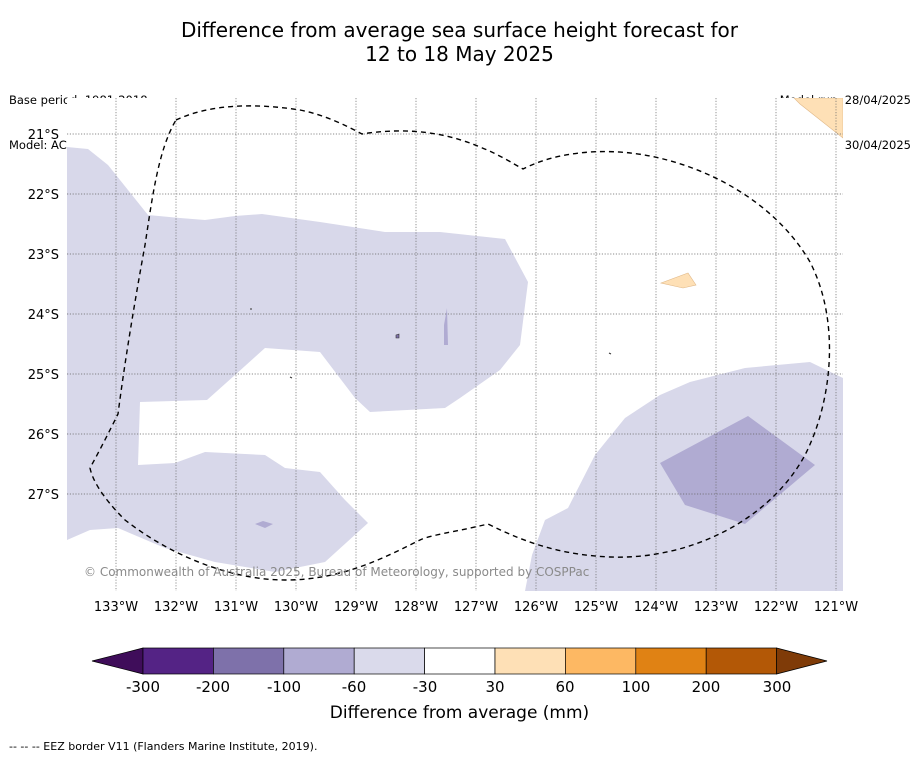 The width and height of the screenshot is (919, 758). I want to click on lat-label: 25°S, so click(43, 375).